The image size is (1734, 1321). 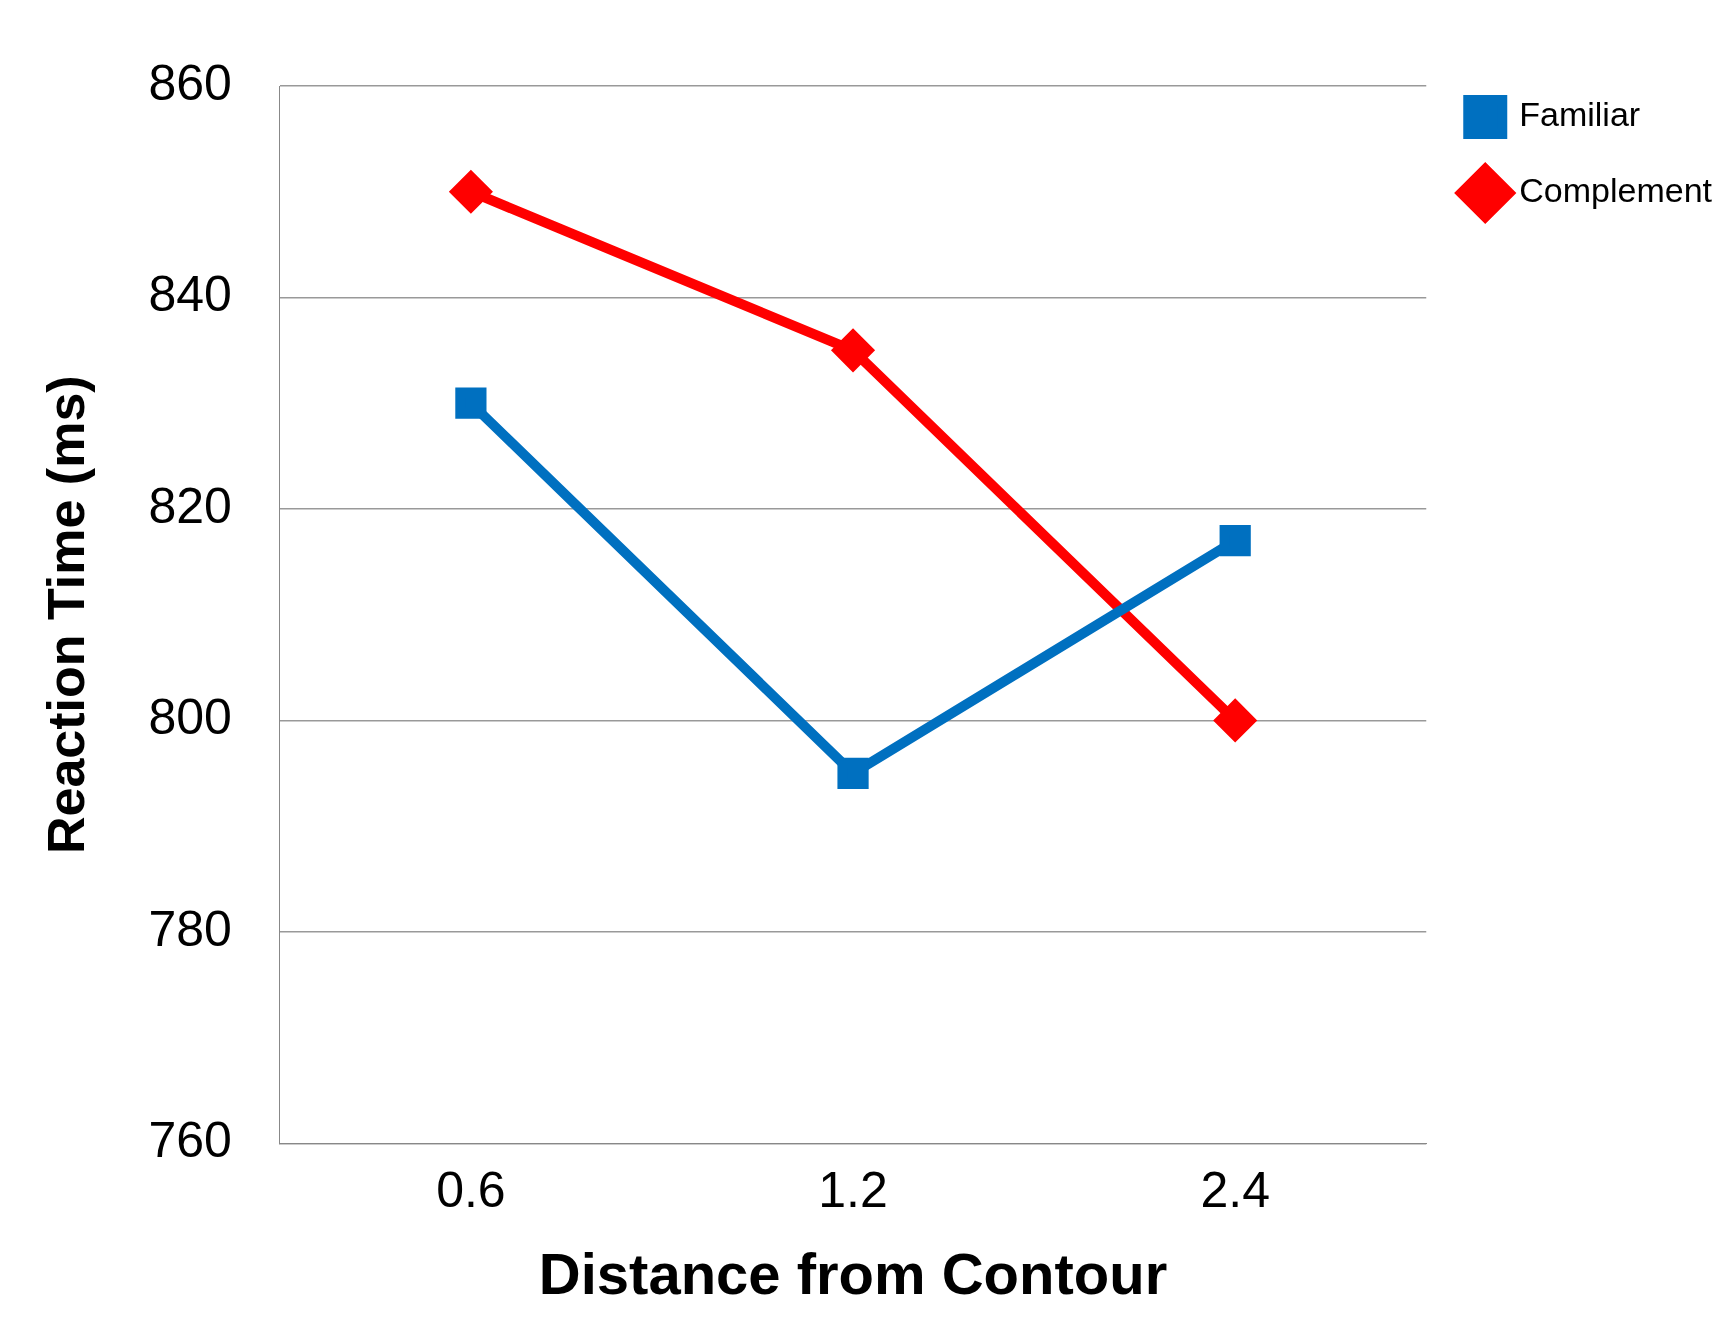 What do you see at coordinates (190, 294) in the screenshot?
I see `y-tick-label: 840` at bounding box center [190, 294].